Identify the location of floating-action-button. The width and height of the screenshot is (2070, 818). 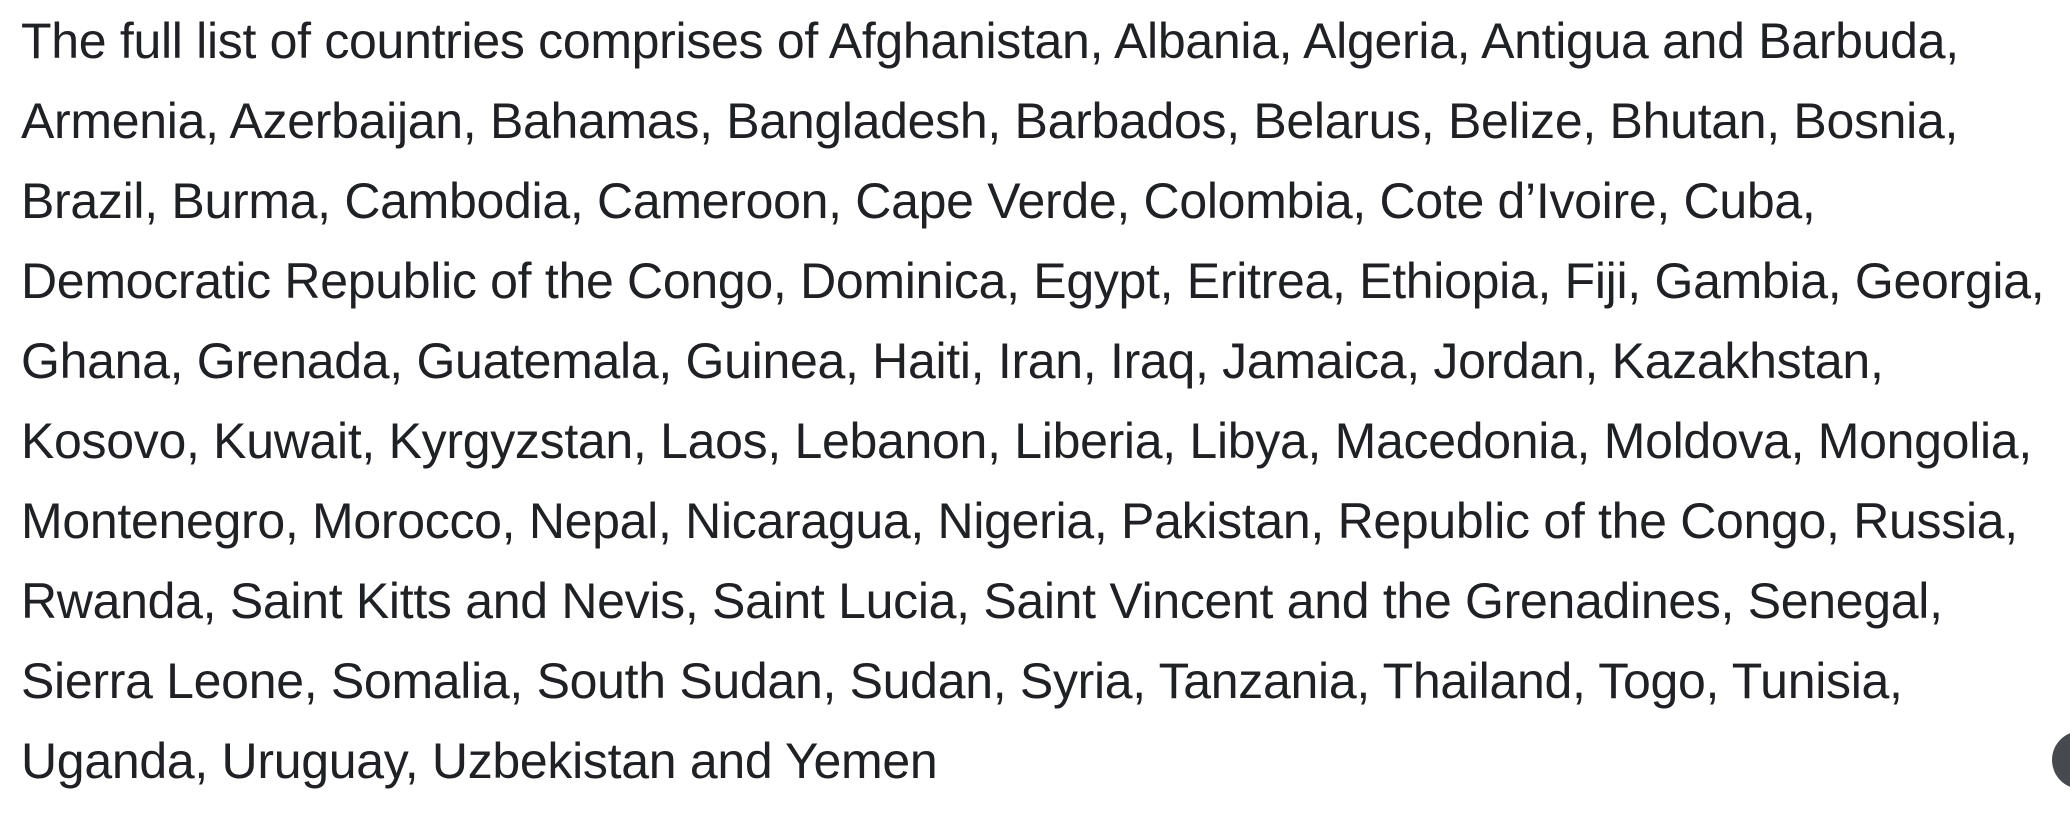
(2061, 760).